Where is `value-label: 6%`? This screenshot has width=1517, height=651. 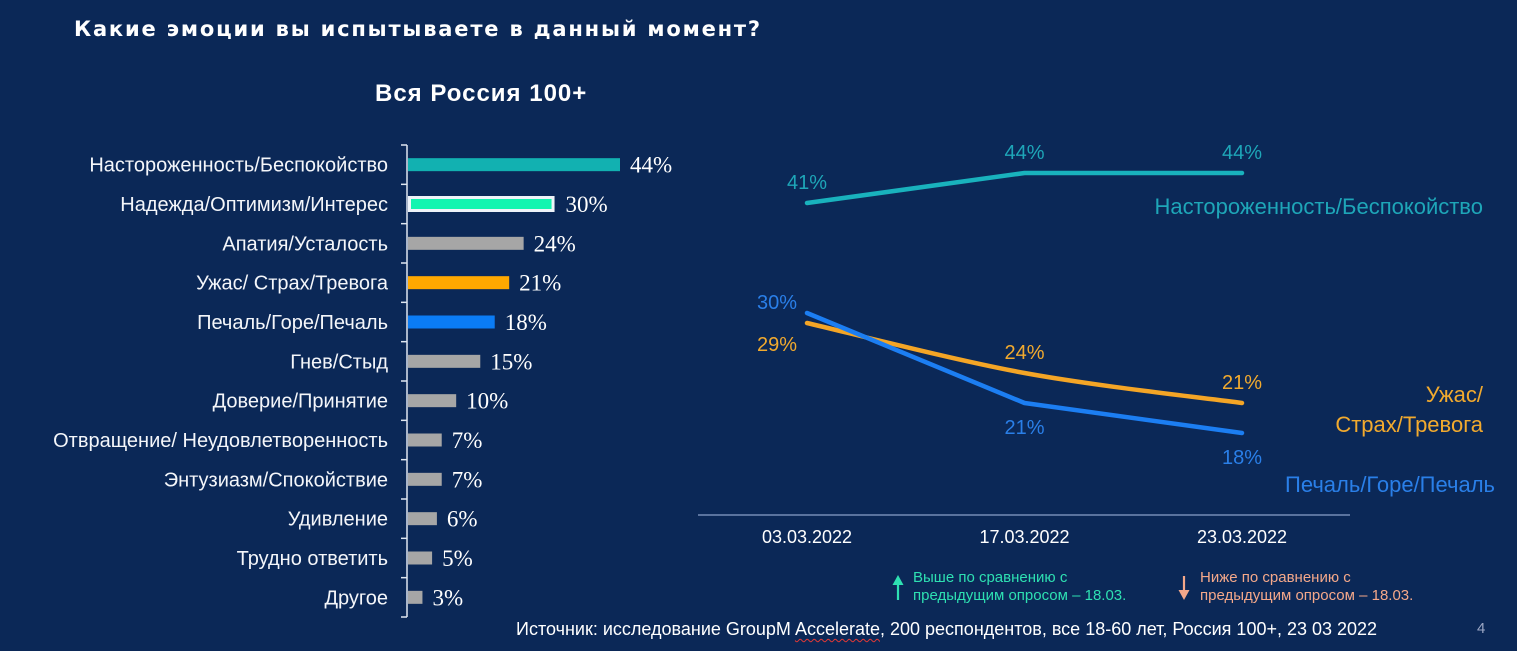
value-label: 6% is located at coordinates (462, 519).